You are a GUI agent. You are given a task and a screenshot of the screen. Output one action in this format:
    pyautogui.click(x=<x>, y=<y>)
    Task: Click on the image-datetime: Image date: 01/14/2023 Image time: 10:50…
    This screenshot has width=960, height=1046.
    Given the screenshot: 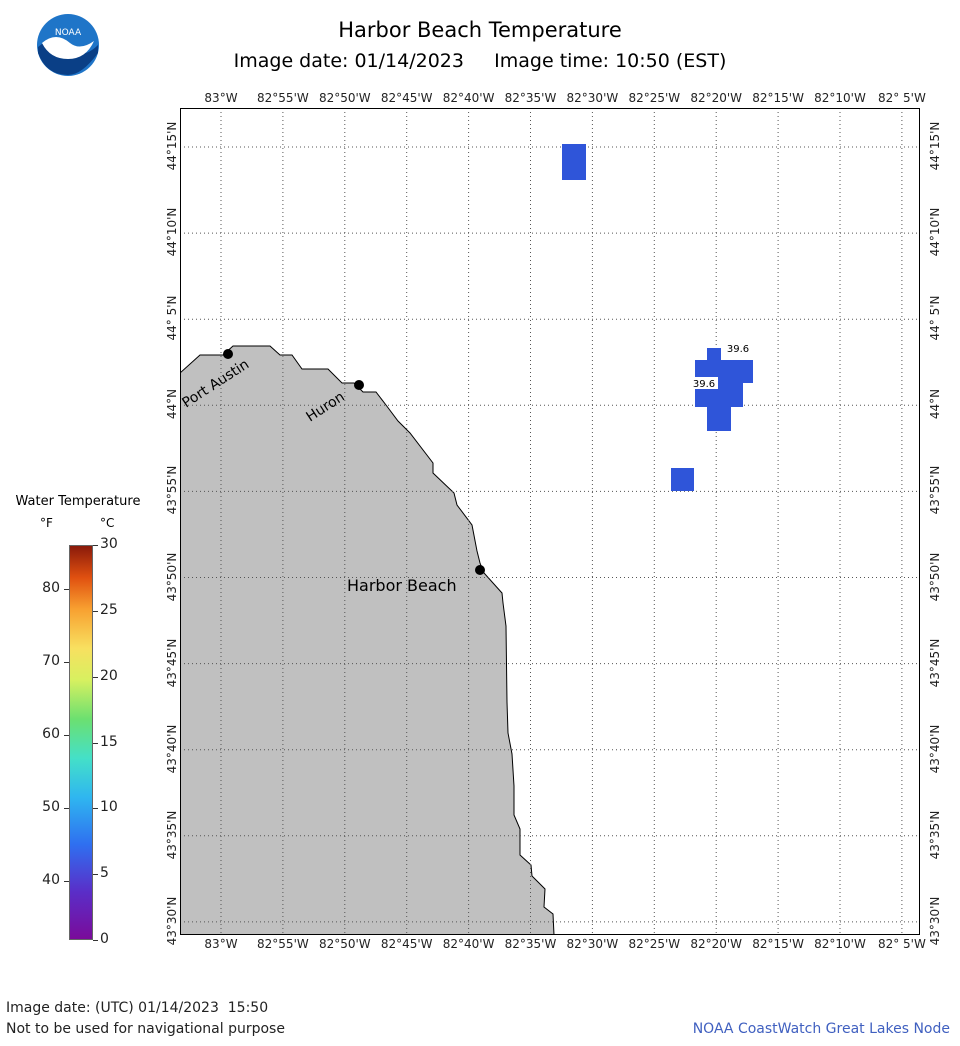 What is the action you would take?
    pyautogui.click(x=480, y=61)
    